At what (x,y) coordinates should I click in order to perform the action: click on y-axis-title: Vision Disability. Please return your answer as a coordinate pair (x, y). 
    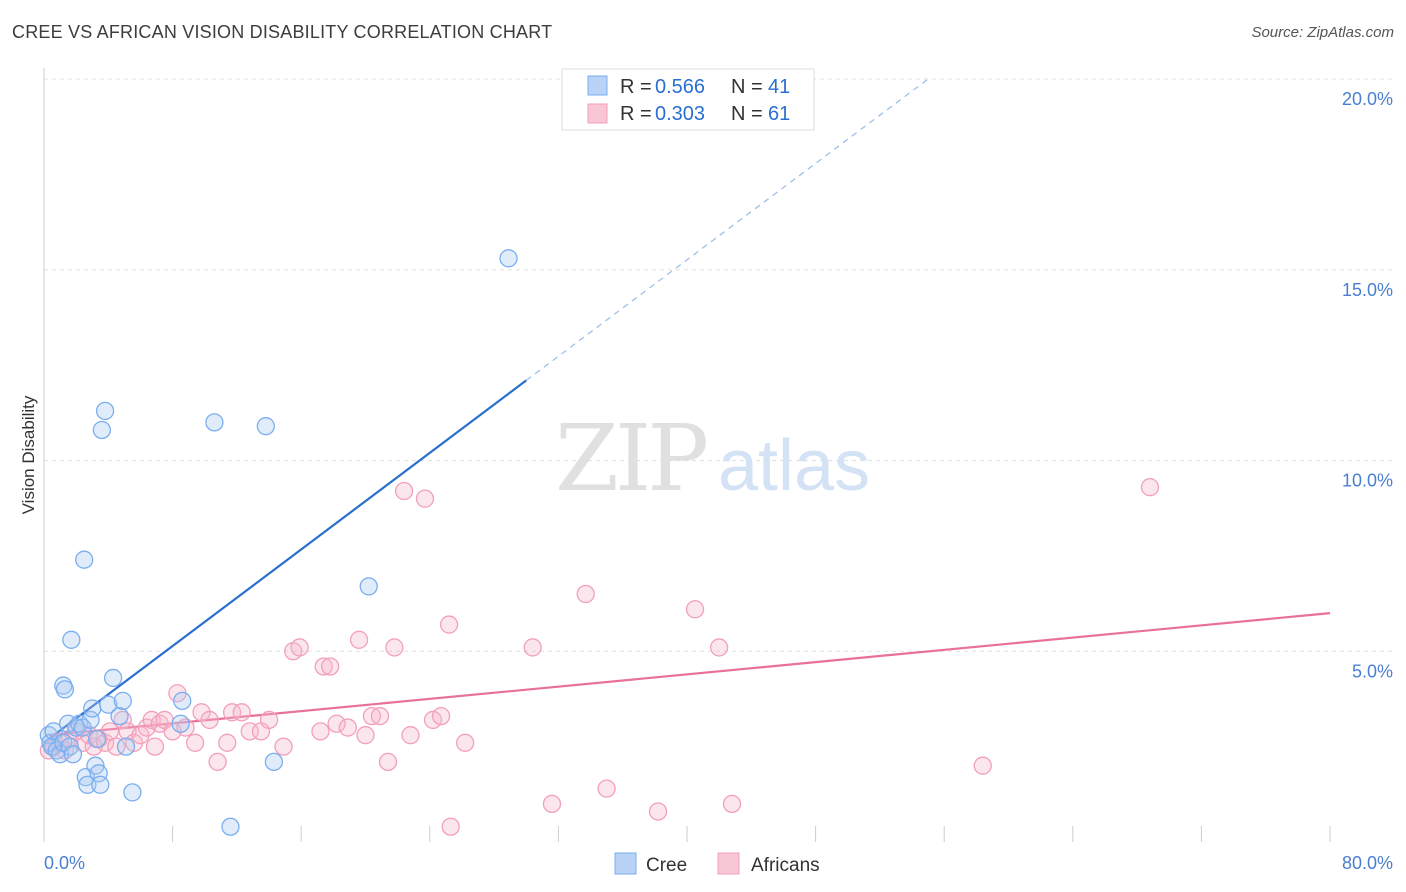
    Looking at the image, I should click on (28, 454).